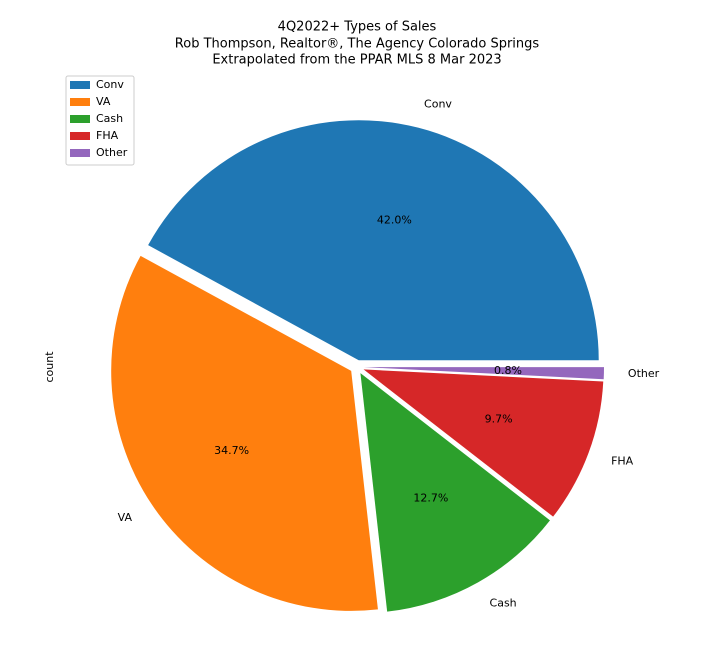 The height and width of the screenshot is (671, 712). What do you see at coordinates (103, 101) in the screenshot?
I see `legend-label: VA` at bounding box center [103, 101].